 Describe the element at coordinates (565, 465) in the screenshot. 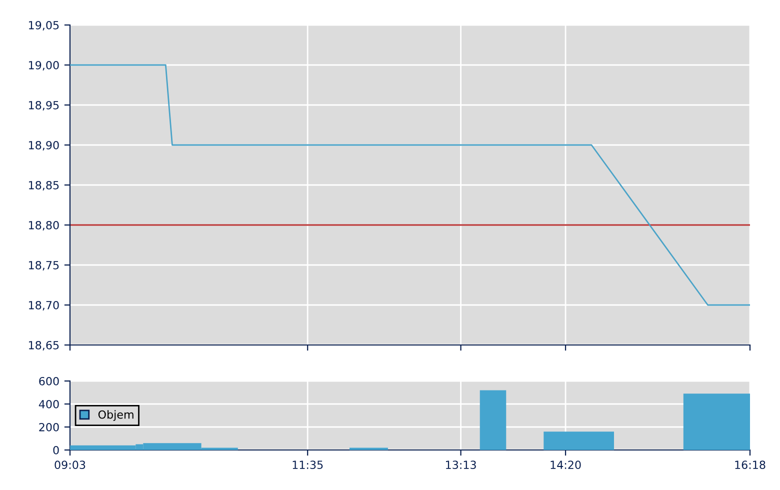

I see `x-tick-label: 14:20` at that location.